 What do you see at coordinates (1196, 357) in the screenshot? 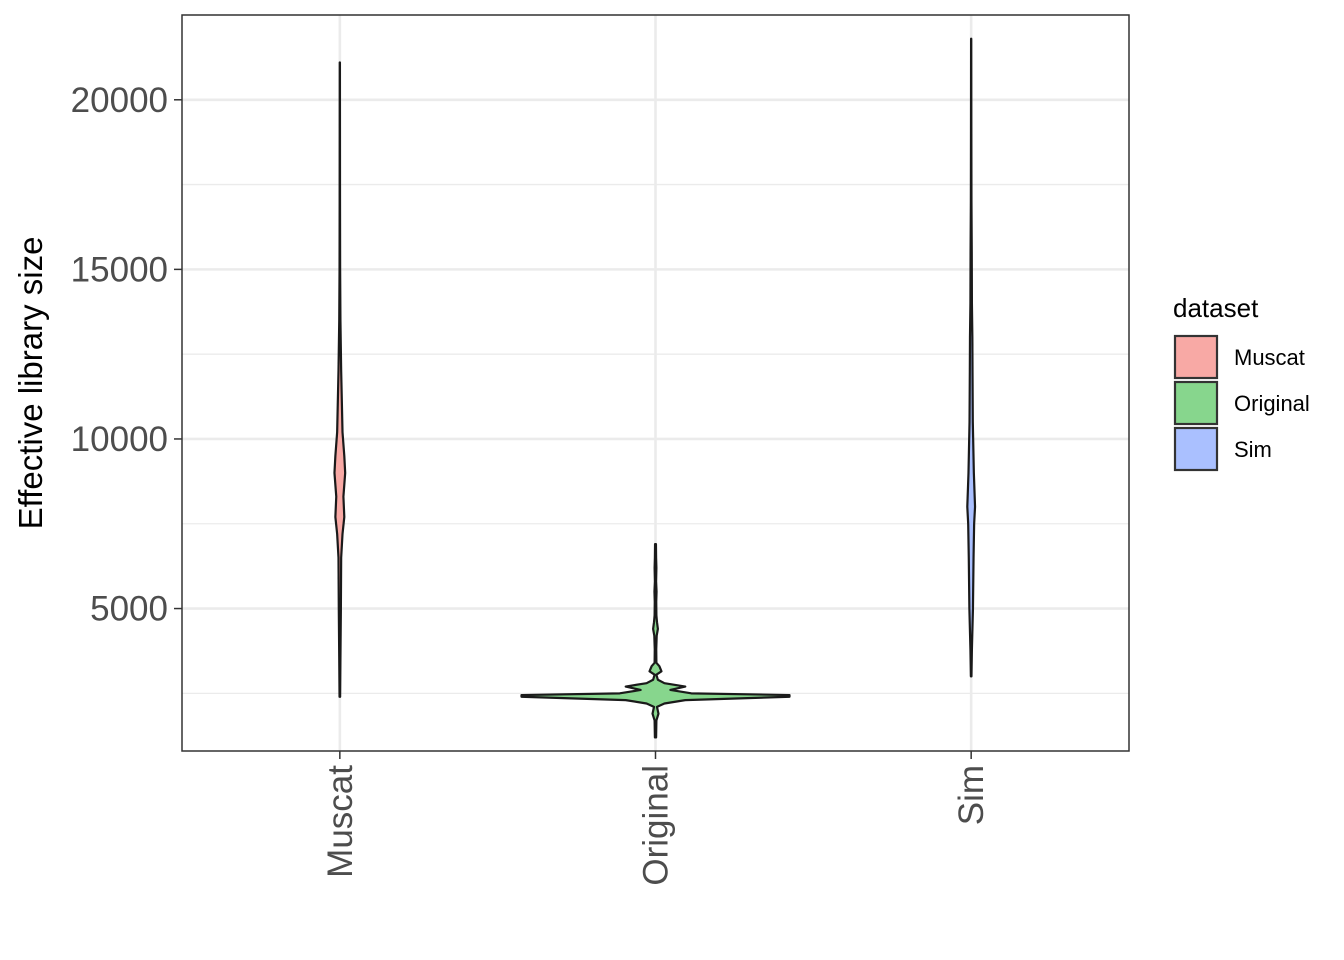
I see `legend-key-muscat` at bounding box center [1196, 357].